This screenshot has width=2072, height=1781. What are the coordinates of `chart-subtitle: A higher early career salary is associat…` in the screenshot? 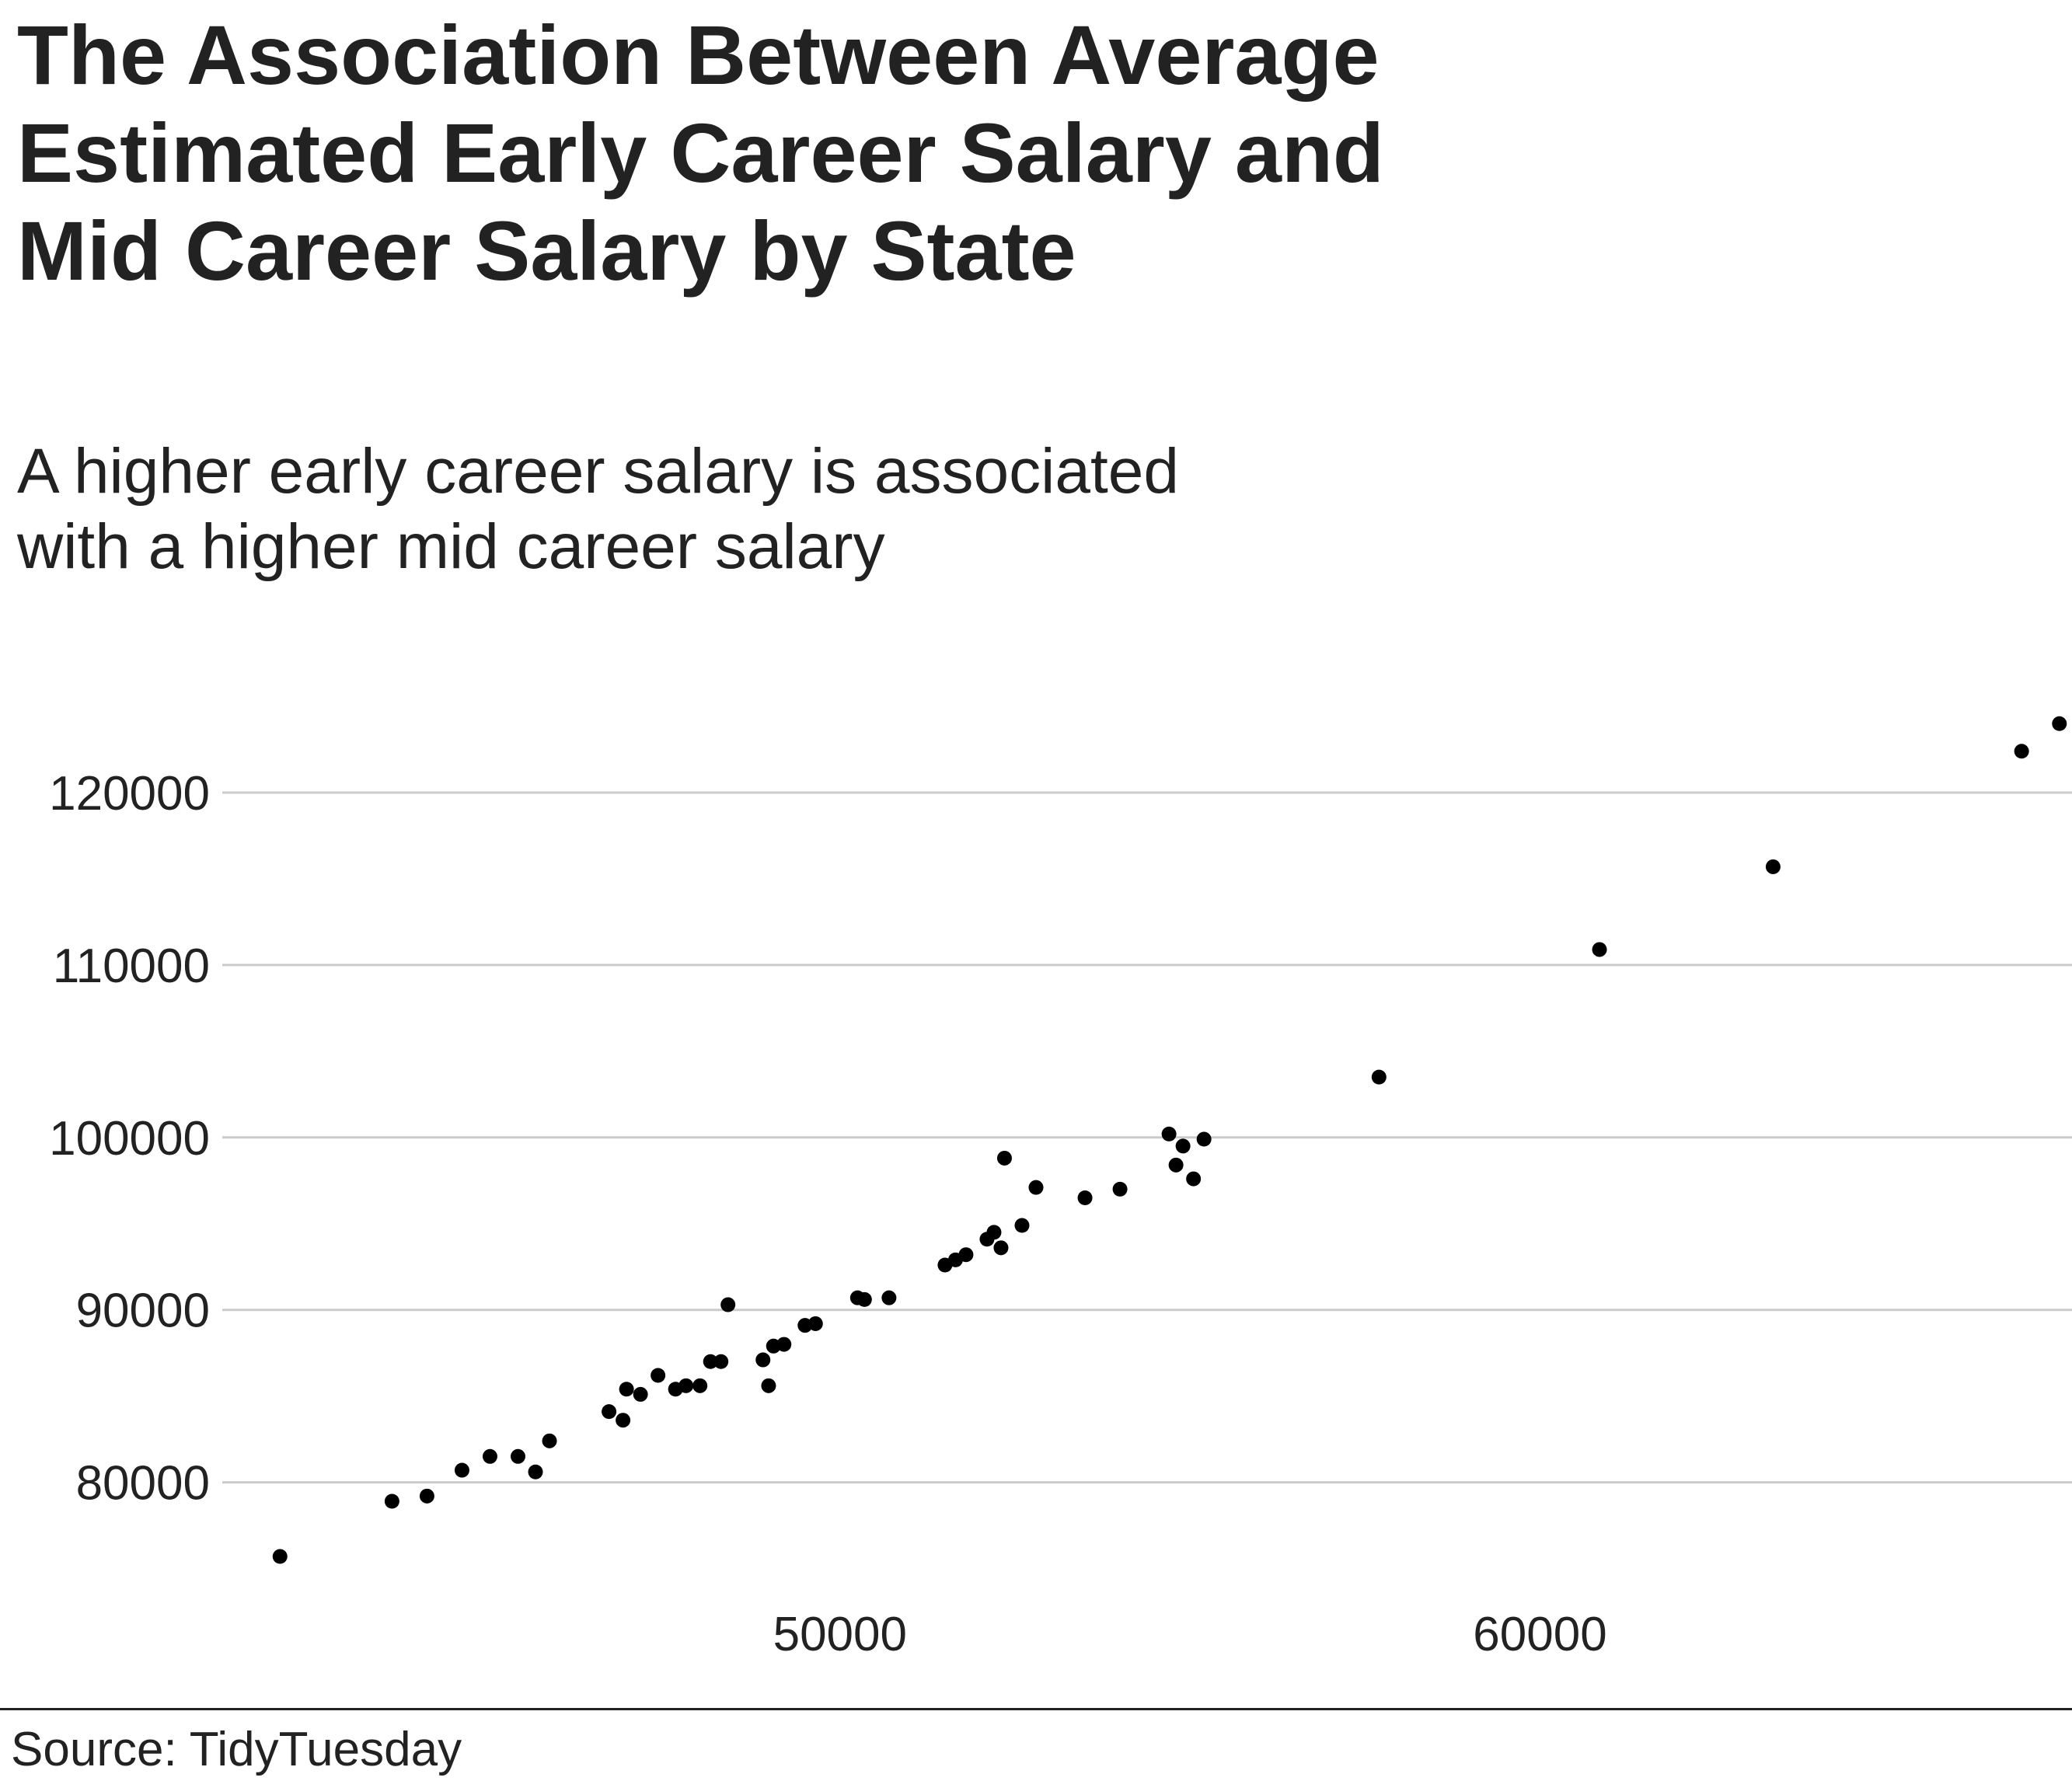 It's located at (598, 509).